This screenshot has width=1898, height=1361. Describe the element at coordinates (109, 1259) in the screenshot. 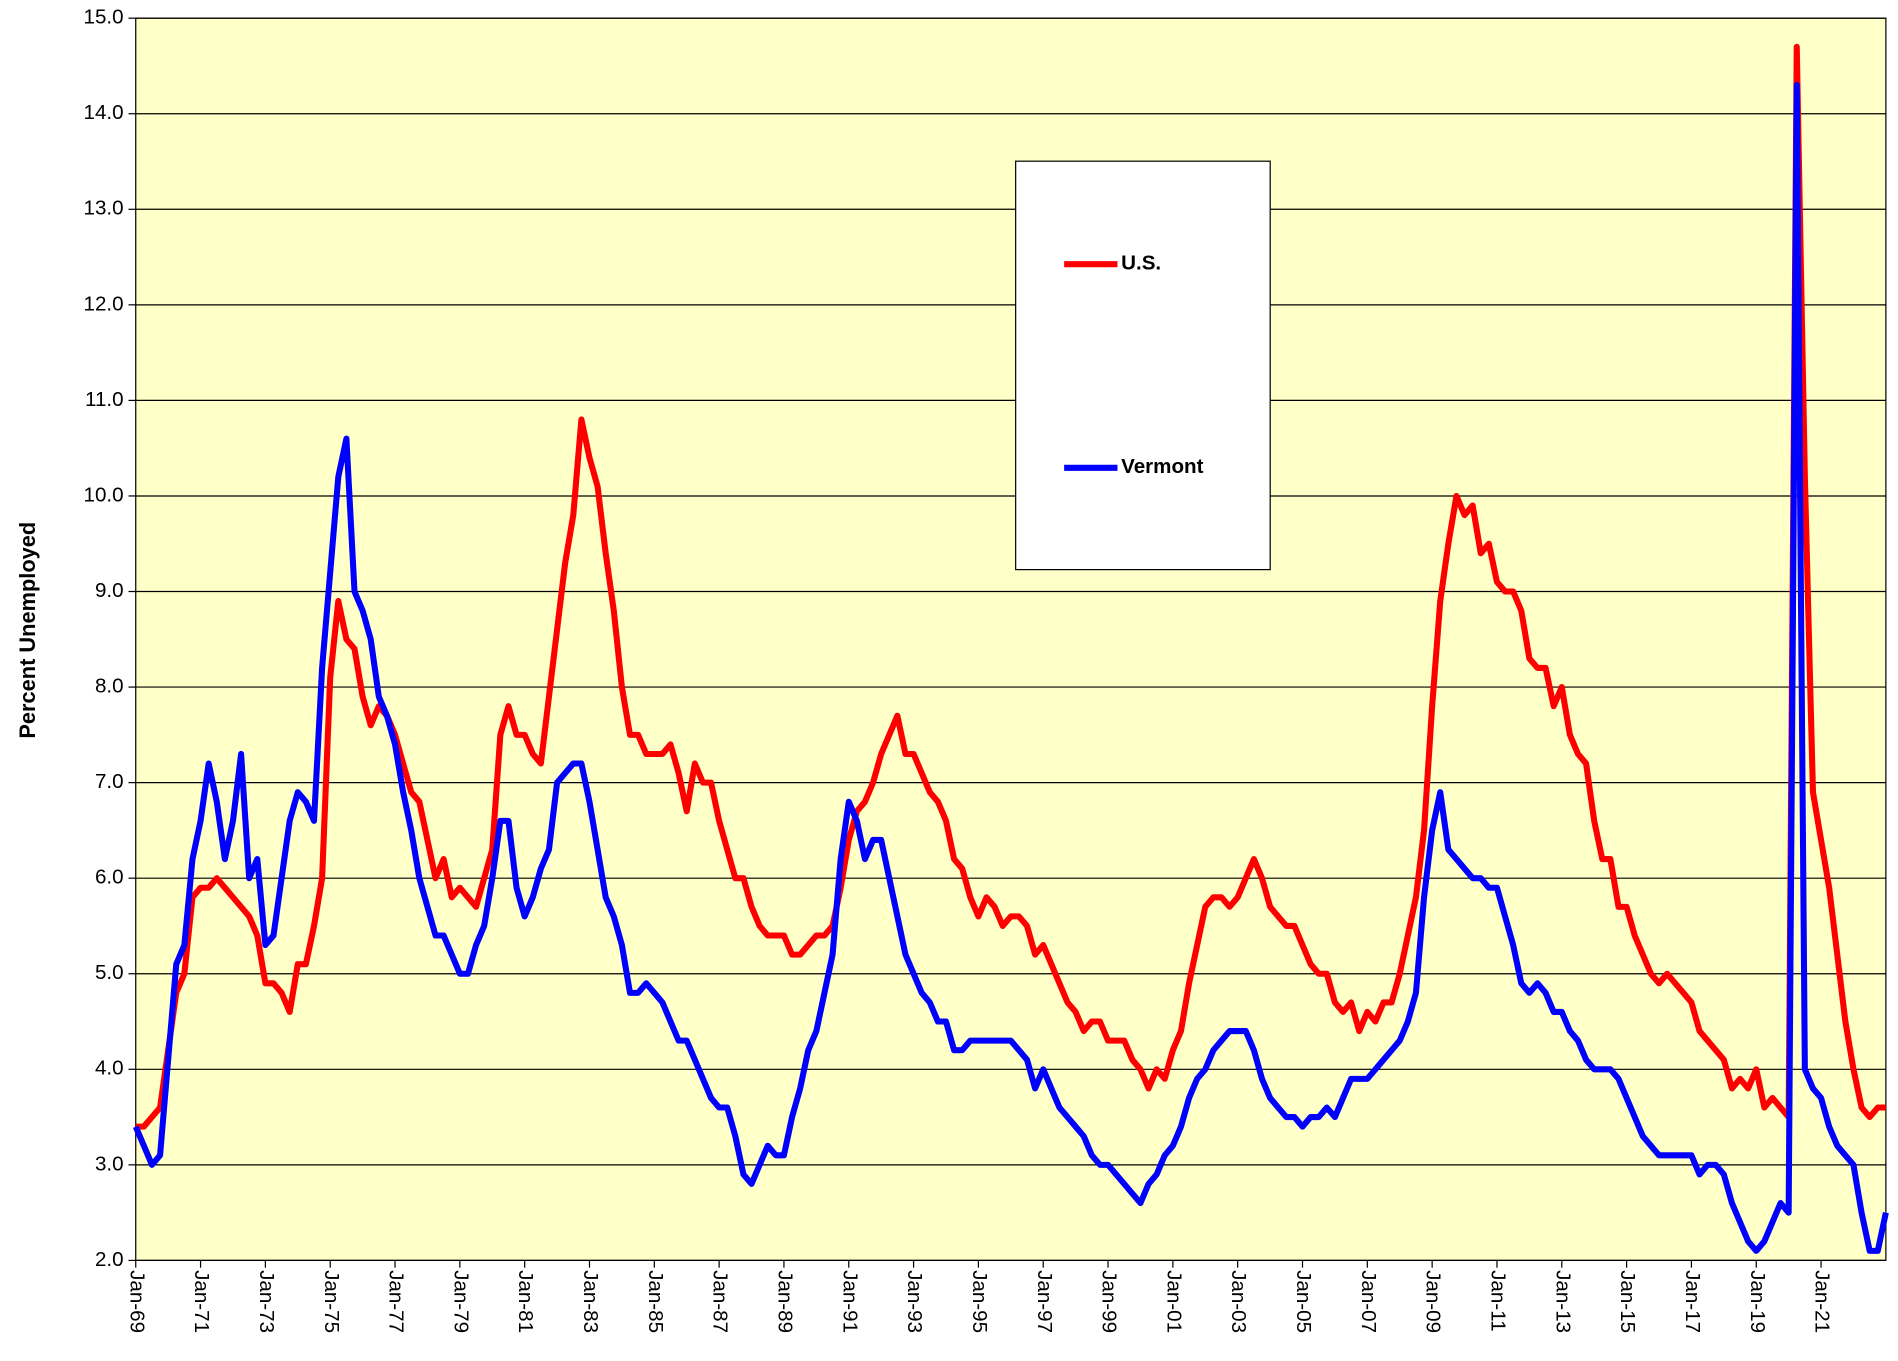

I see `y-tick-label: 2.0` at that location.